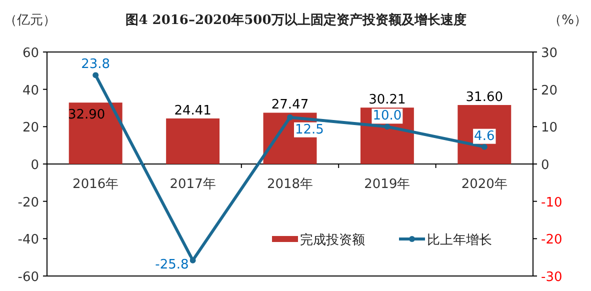  Describe the element at coordinates (34, 165) in the screenshot. I see `y-tick-label: 0` at that location.